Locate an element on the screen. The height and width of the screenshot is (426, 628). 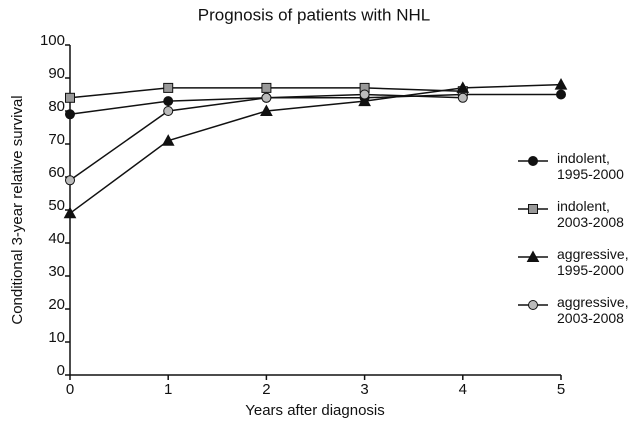
x-tick-label: 1 is located at coordinates (168, 389).